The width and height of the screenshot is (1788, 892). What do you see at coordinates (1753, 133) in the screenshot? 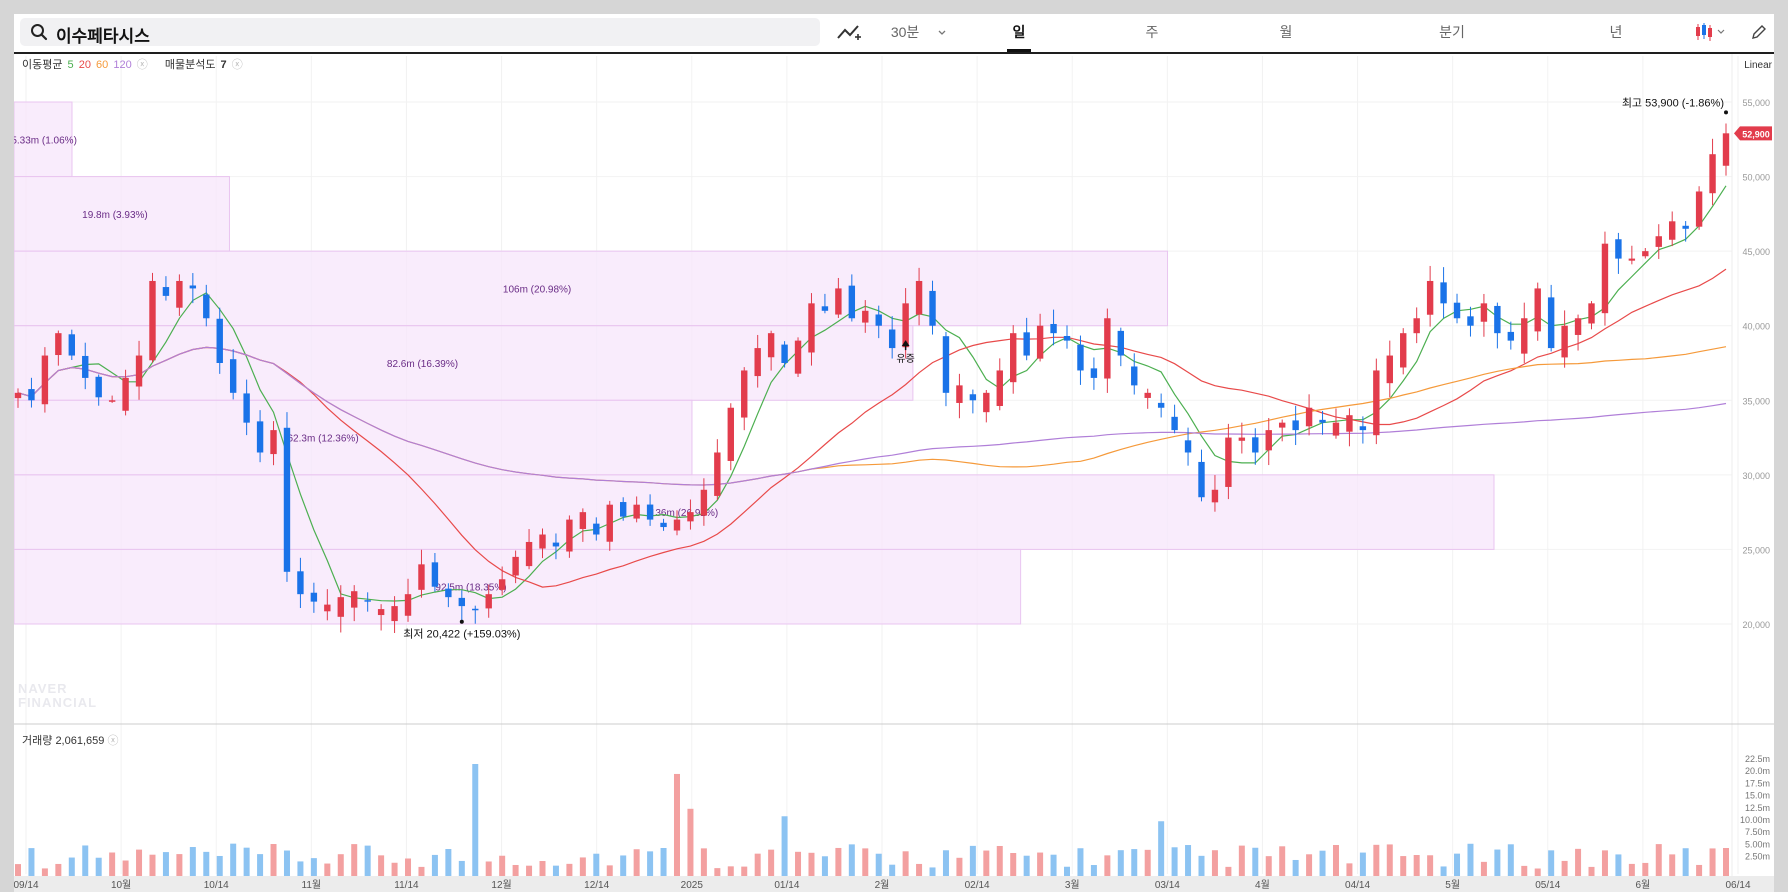
I see `last-price-tag` at bounding box center [1753, 133].